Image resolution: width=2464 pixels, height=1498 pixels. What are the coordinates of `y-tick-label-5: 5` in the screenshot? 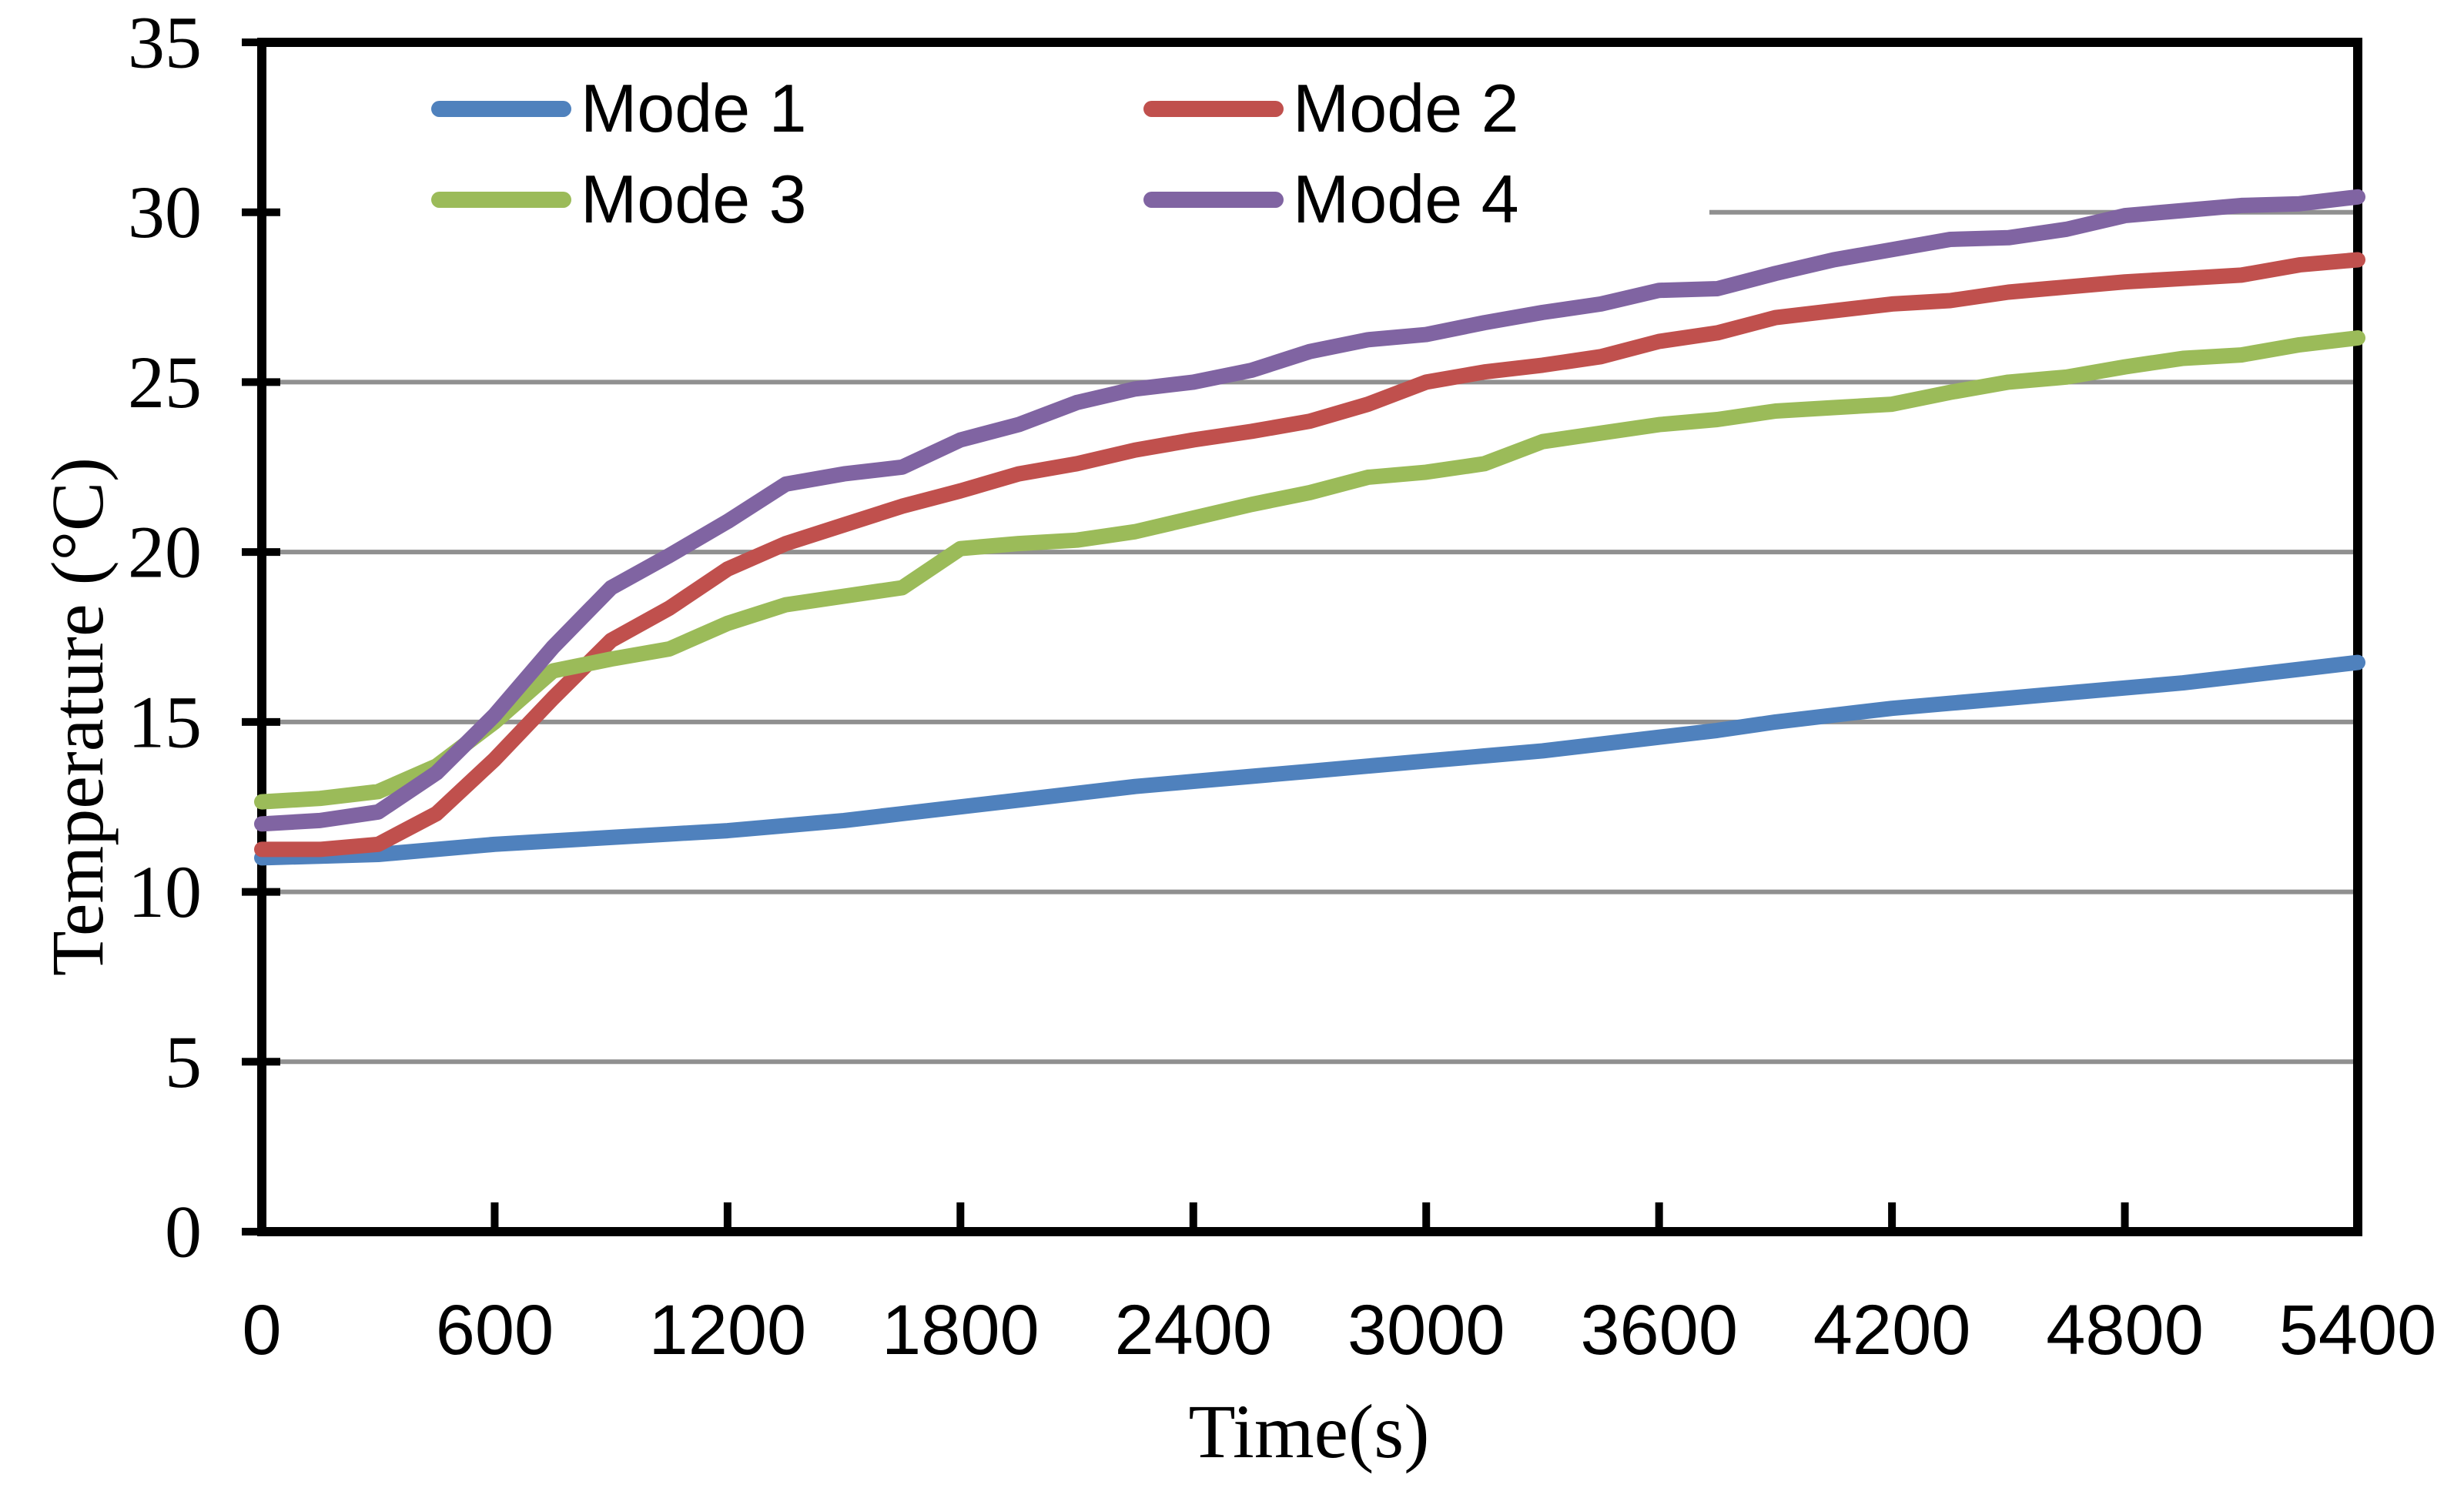 It's located at (183, 1062).